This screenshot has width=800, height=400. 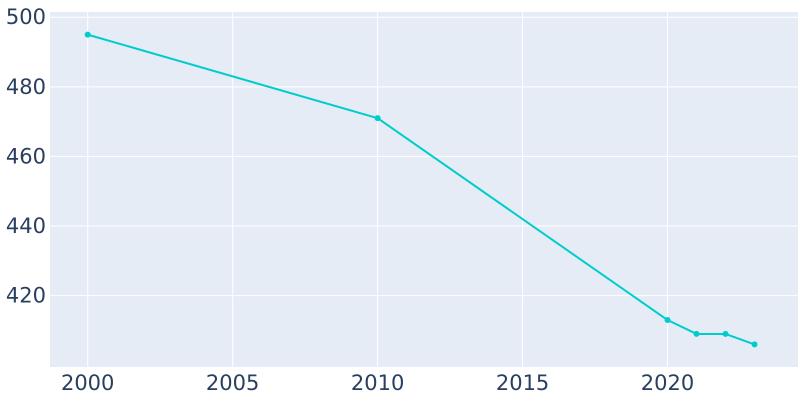 What do you see at coordinates (26, 17) in the screenshot?
I see `y-tick-label: 500` at bounding box center [26, 17].